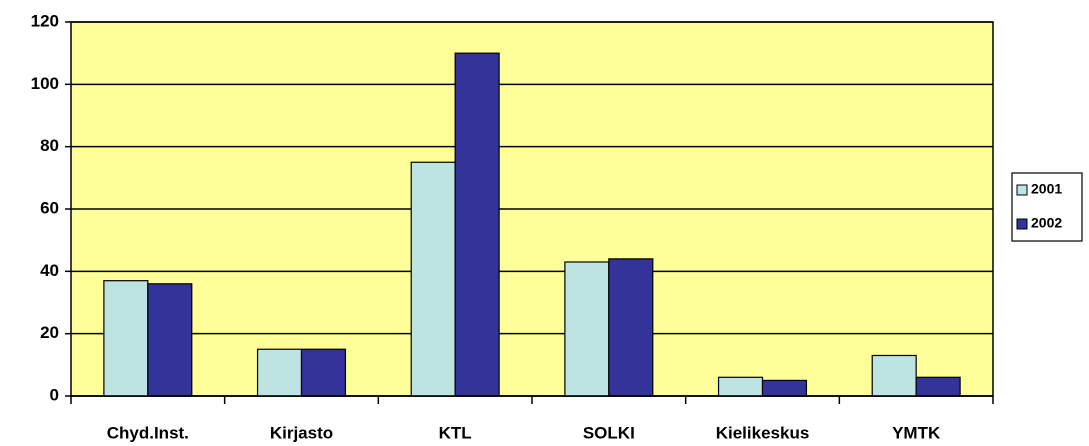 The height and width of the screenshot is (446, 1089). I want to click on legend-label: 2001, so click(1046, 189).